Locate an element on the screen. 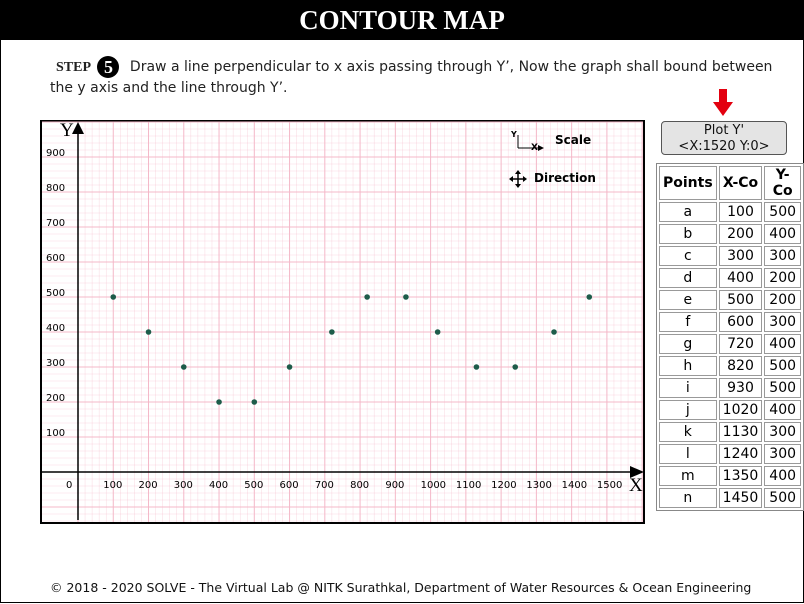 The height and width of the screenshot is (604, 804). table-row: i 930 500 is located at coordinates (730, 388).